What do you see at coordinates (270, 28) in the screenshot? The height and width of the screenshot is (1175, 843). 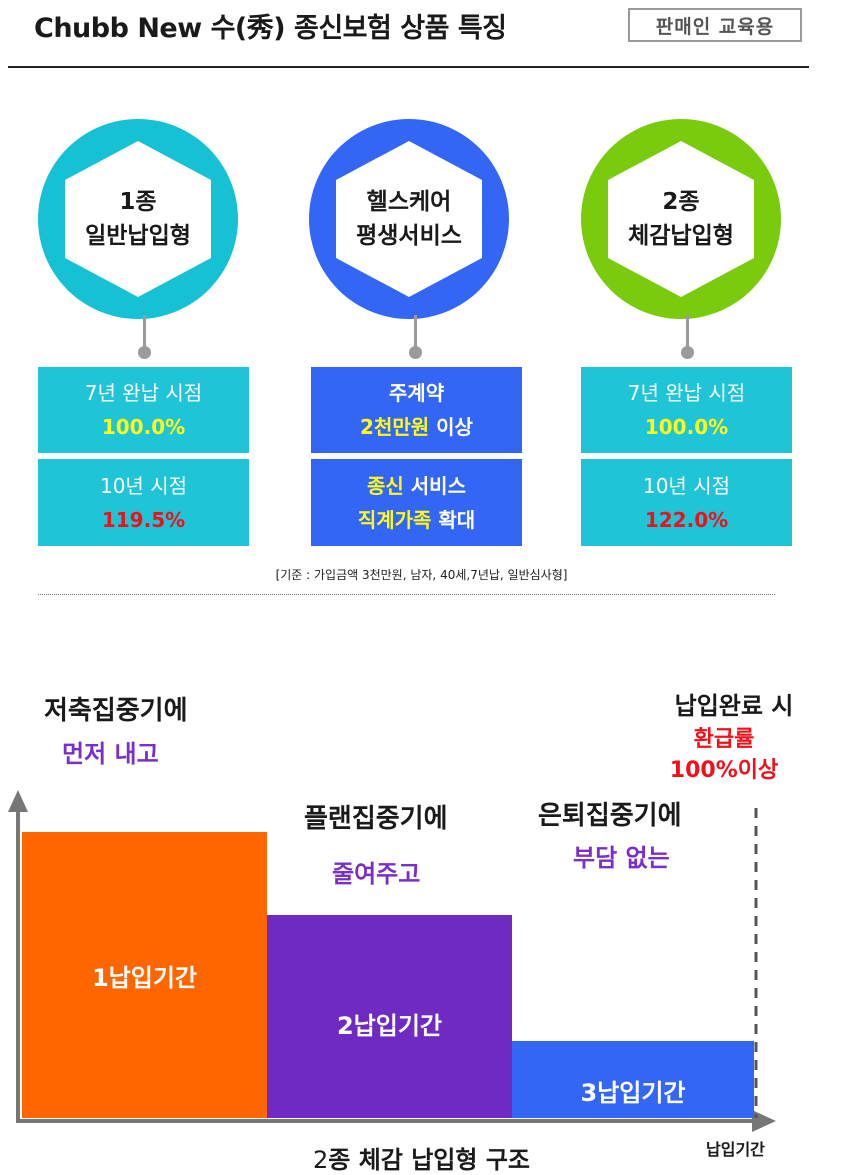 I see `page-title: Chubb New 수(秀) 종신보험 상품 특징` at bounding box center [270, 28].